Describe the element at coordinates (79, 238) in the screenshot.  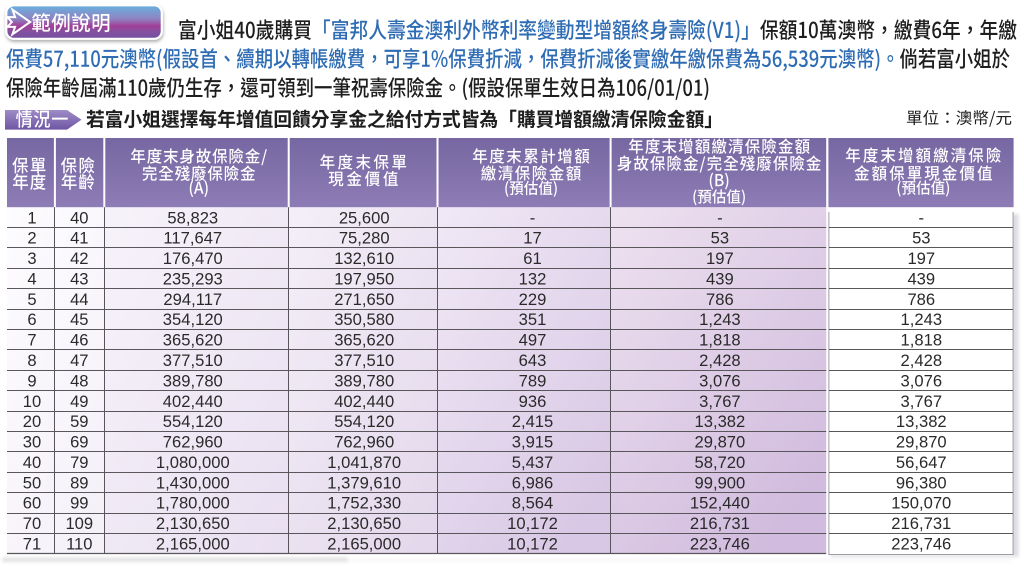
I see `svg-text: 41` at that location.